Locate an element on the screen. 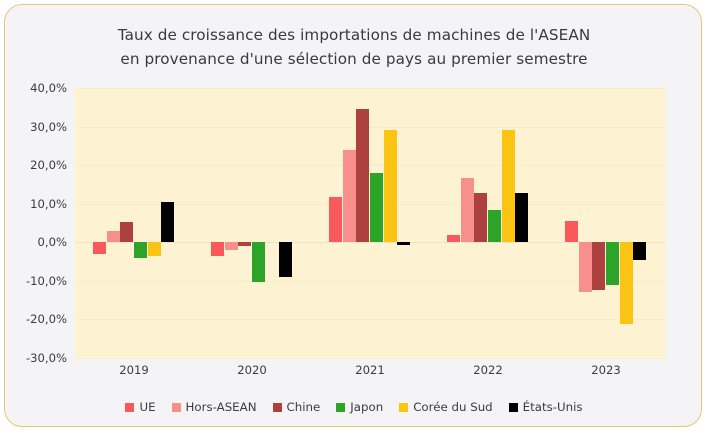  legend-item: Hors-ASEAN is located at coordinates (214, 407).